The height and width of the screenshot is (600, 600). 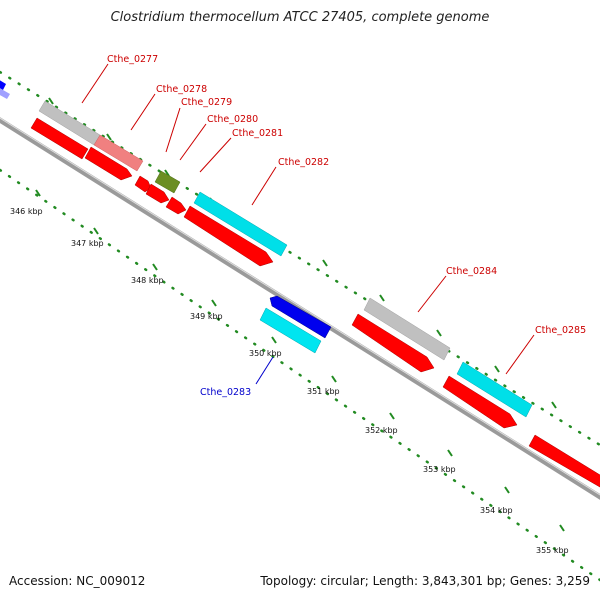 What do you see at coordinates (439, 469) in the screenshot?
I see `kbp-label: 353 kbp` at bounding box center [439, 469].